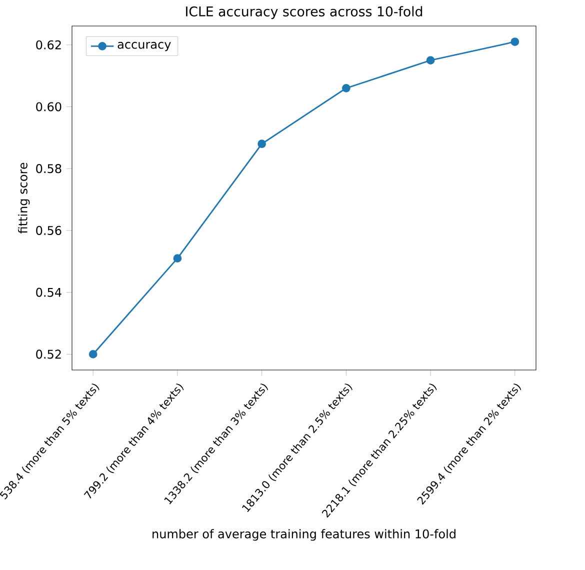 The image size is (585, 570). I want to click on y-tick-label: 0.60, so click(49, 107).